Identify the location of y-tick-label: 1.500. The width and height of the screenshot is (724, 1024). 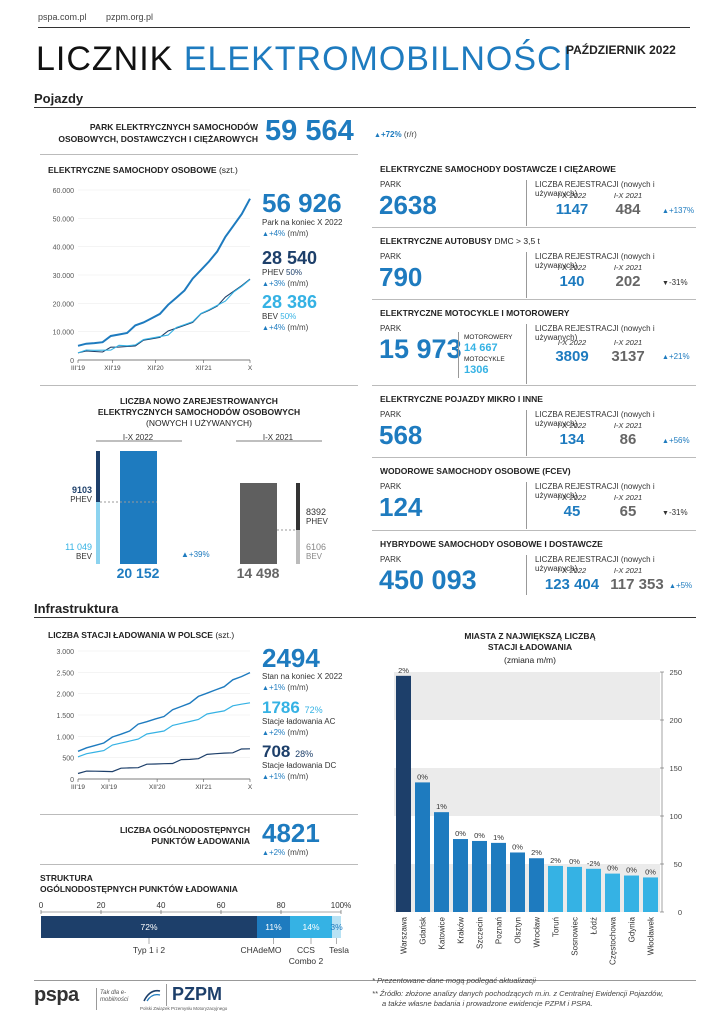
(65, 716).